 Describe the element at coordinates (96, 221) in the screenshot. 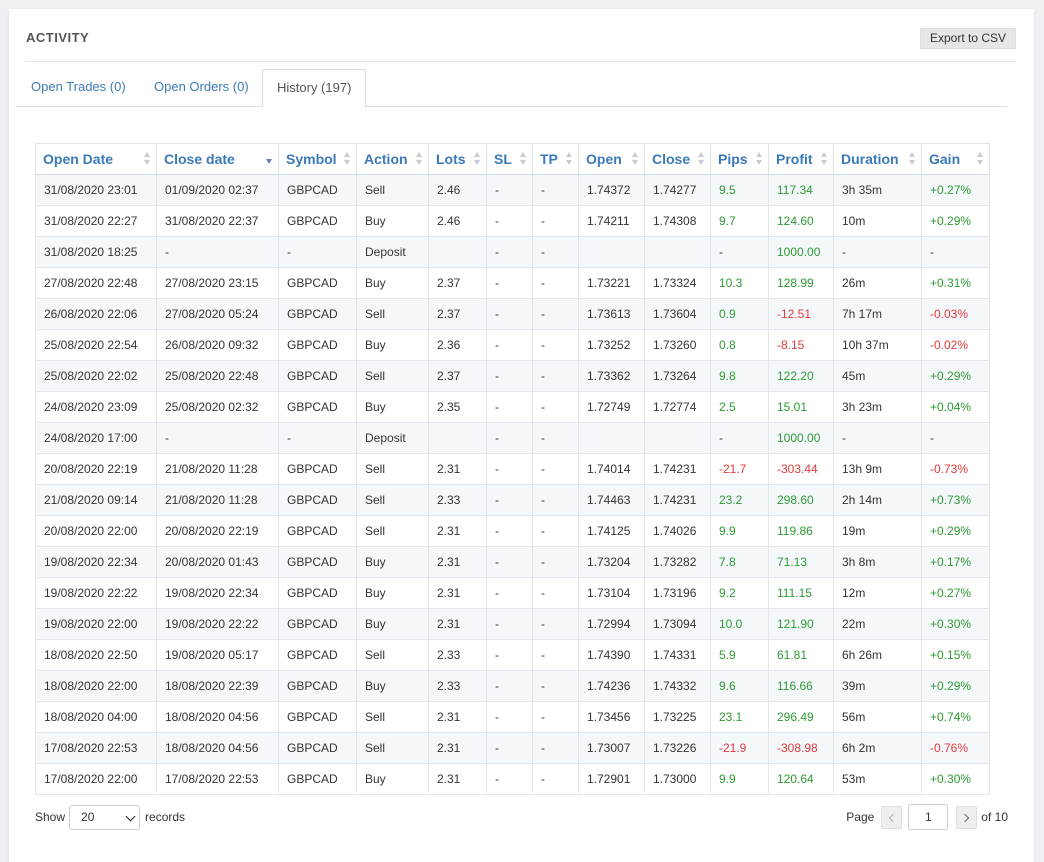

I see `cell-open-date: 31/08/2020 22:27` at that location.